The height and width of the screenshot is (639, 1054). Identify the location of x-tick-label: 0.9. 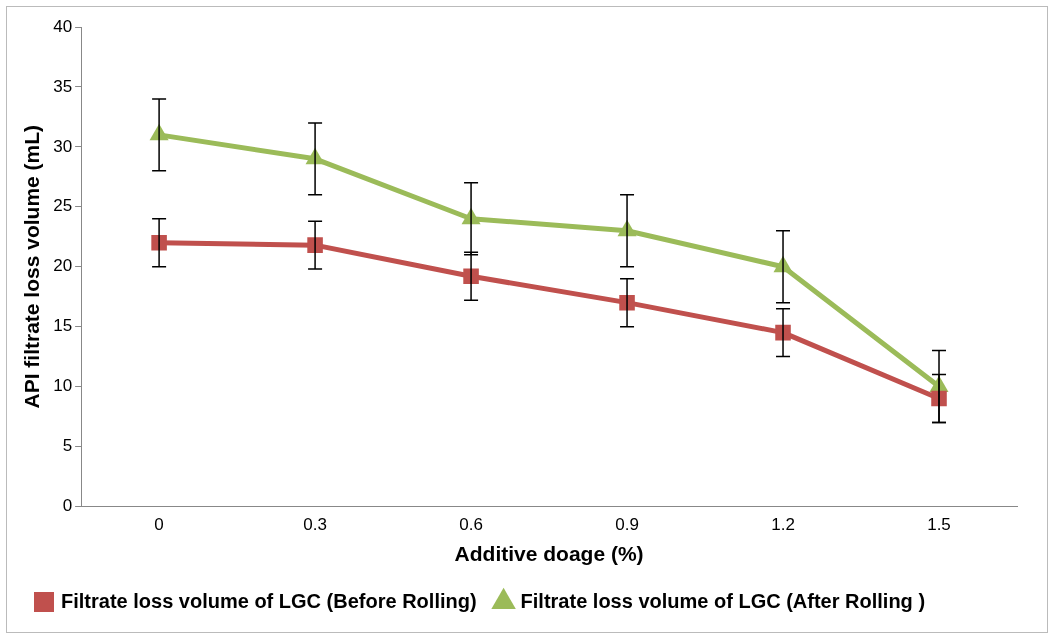
(627, 525).